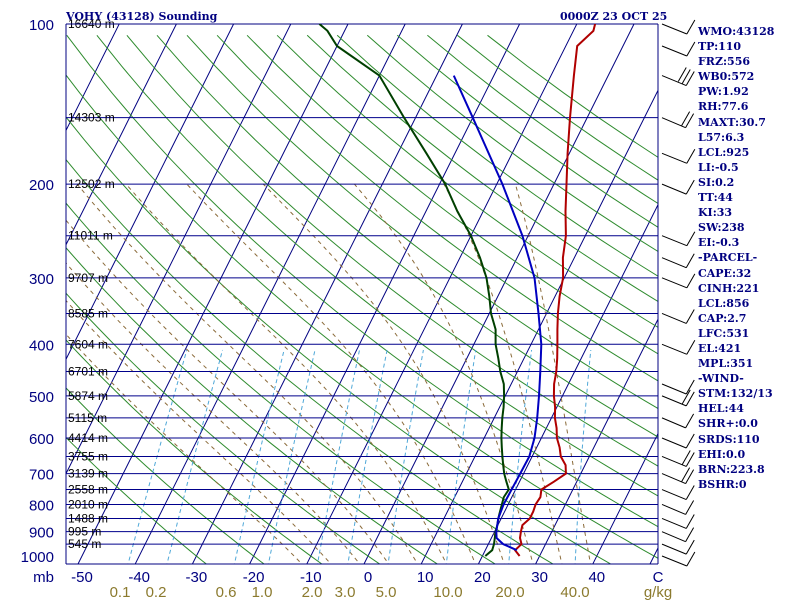  Describe the element at coordinates (736, 31) in the screenshot. I see `index-item: WMO:43128` at that location.